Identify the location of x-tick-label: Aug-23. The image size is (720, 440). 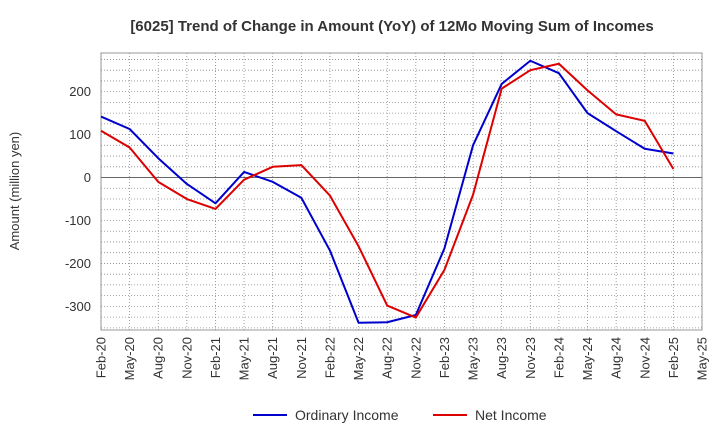
(501, 358).